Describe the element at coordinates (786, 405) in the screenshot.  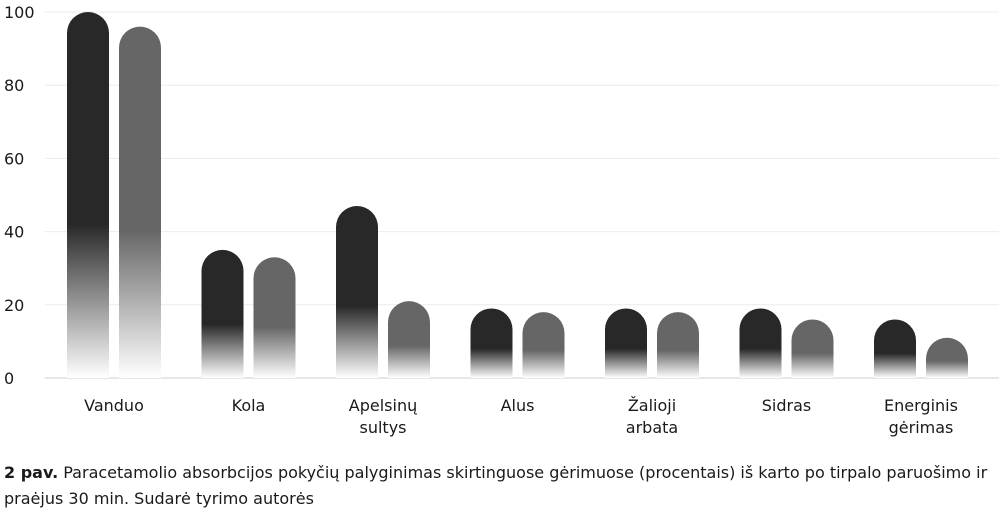
I see `category-label-5: Sidras` at that location.